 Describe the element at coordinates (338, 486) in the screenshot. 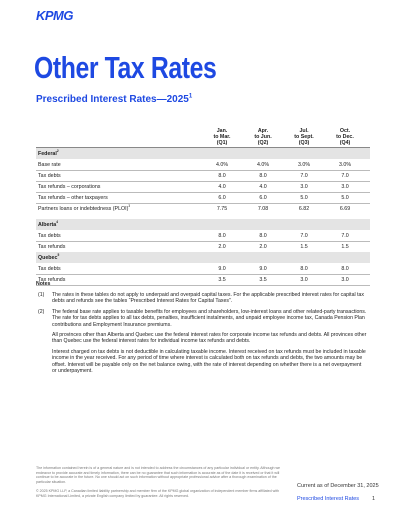

I see `current-date: Current as of December 31, 2025` at that location.